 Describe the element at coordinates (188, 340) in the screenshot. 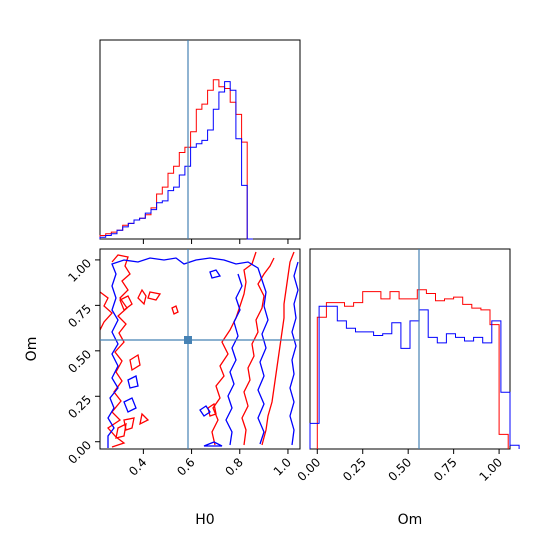

I see `truth-marker` at that location.